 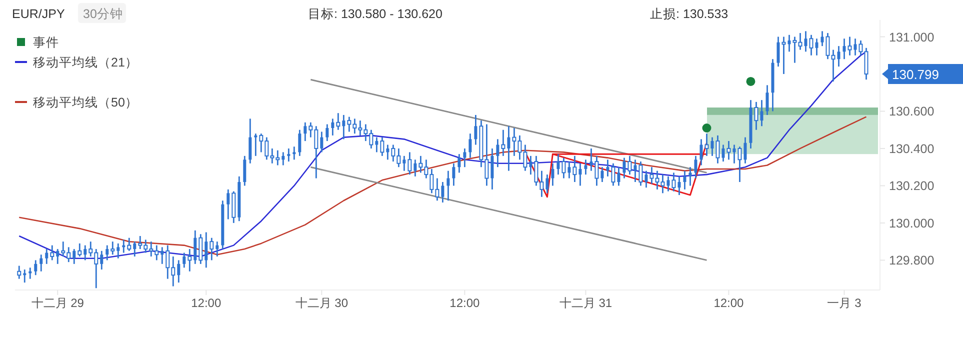 What do you see at coordinates (321, 303) in the screenshot?
I see `x-tick-label: 十二月 30` at bounding box center [321, 303].